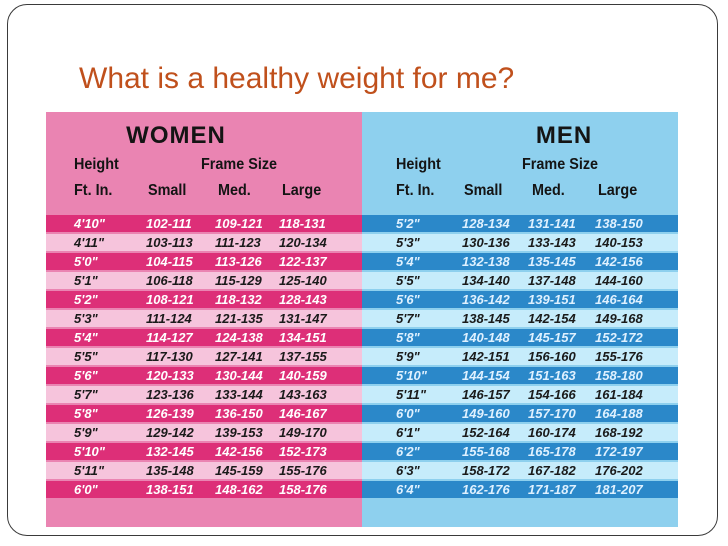  I want to click on men-height-cell: 5'2", so click(408, 223).